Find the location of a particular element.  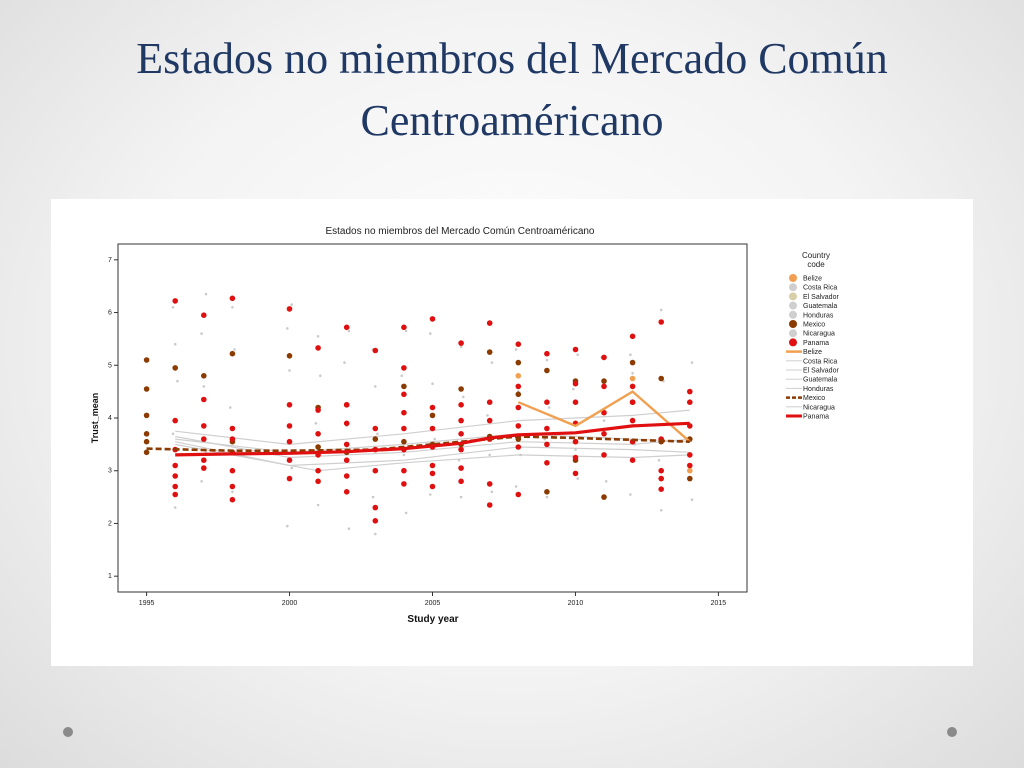

legend-label: Panama is located at coordinates (816, 343).